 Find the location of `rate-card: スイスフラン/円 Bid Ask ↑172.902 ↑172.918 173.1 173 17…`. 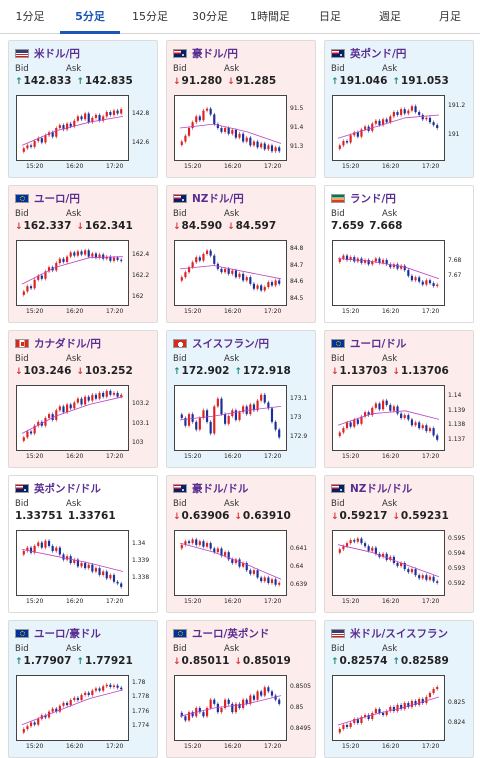

rate-card: スイスフラン/円 Bid Ask ↑172.902 ↑172.918 173.1 173 17… is located at coordinates (241, 399).